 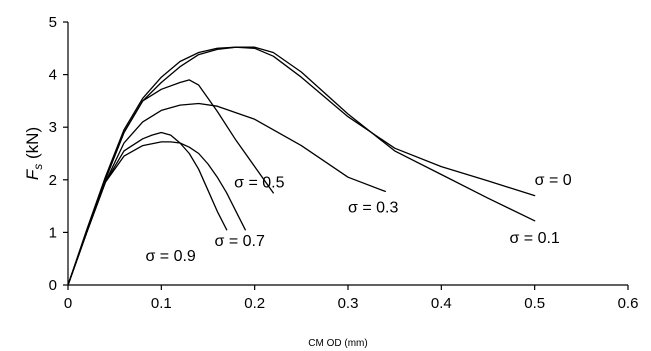 What do you see at coordinates (32, 145) in the screenshot?
I see `y-axis-label-unit: (kN)` at bounding box center [32, 145].